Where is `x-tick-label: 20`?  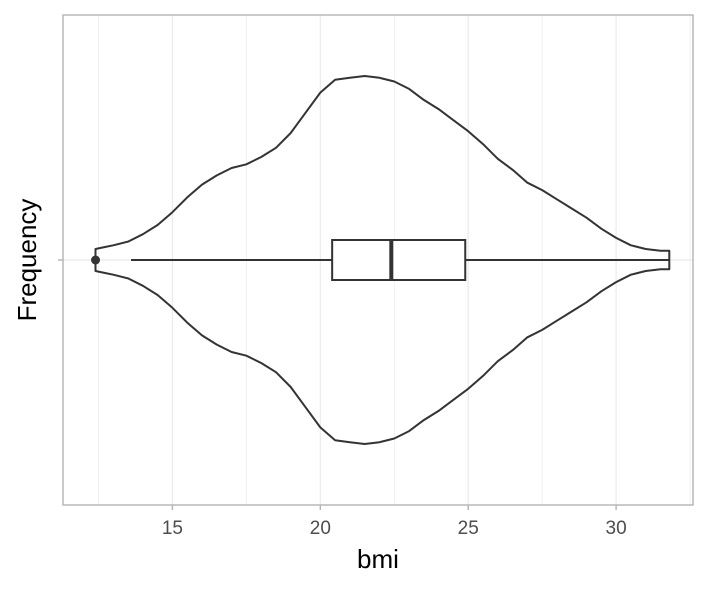
x-tick-label: 20 is located at coordinates (320, 528).